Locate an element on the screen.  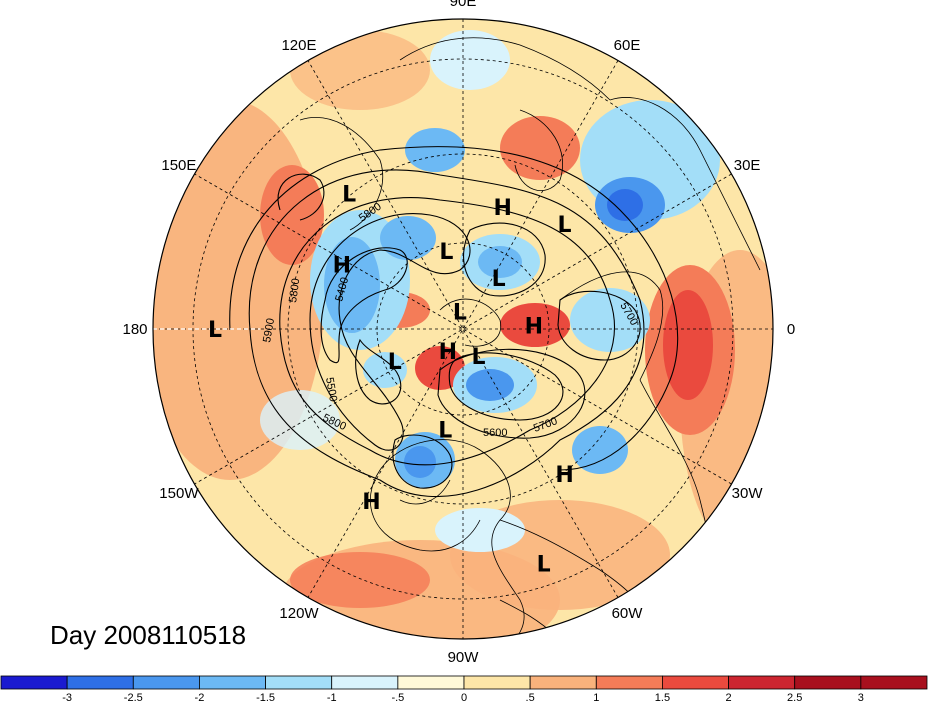
date-title: Day 2008110518 is located at coordinates (148, 635).